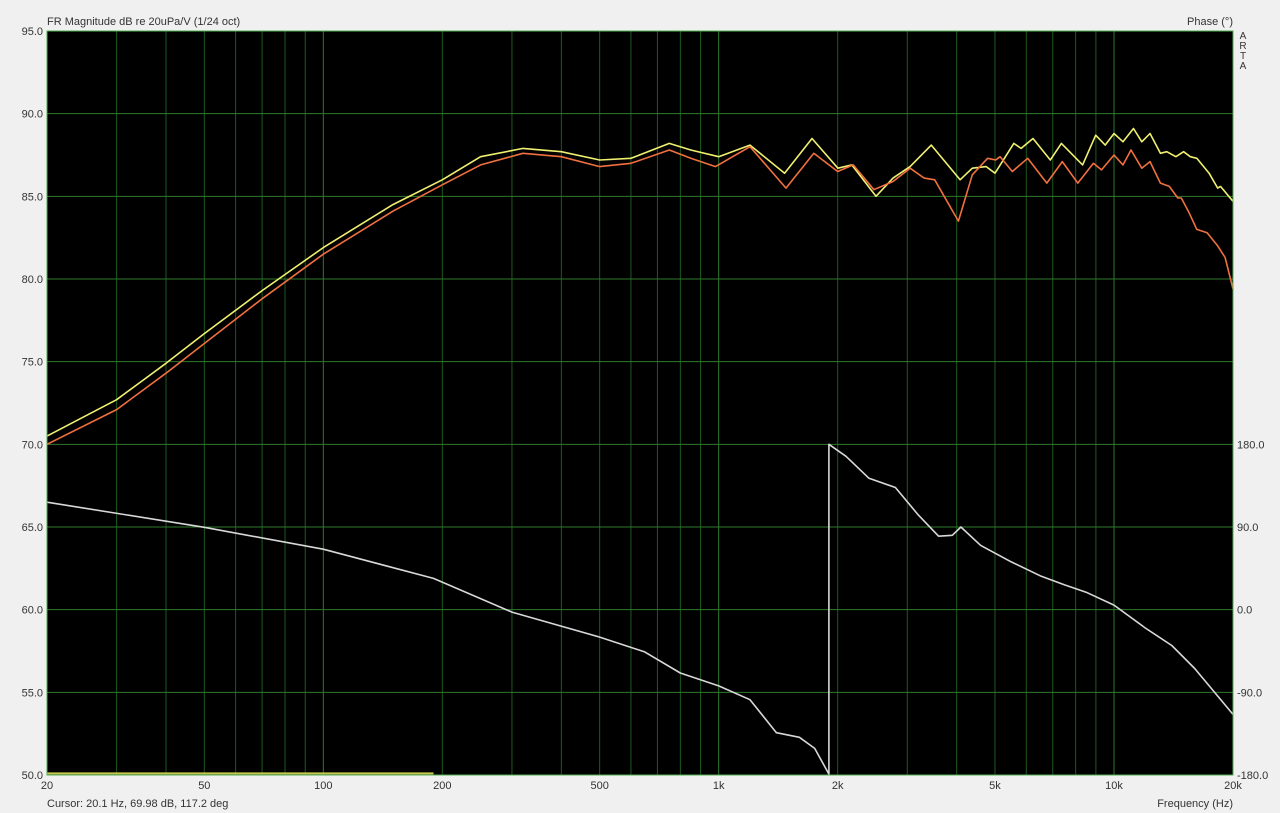  I want to click on phase-tick-label: 180.0, so click(1251, 445).